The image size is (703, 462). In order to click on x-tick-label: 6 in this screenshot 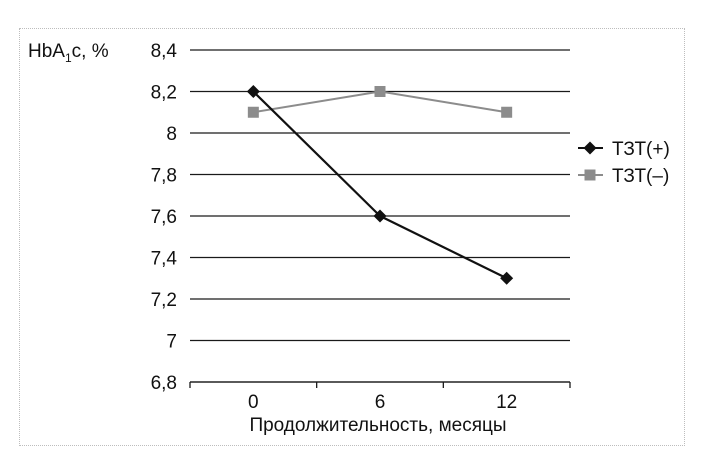, I will do `click(380, 402)`.